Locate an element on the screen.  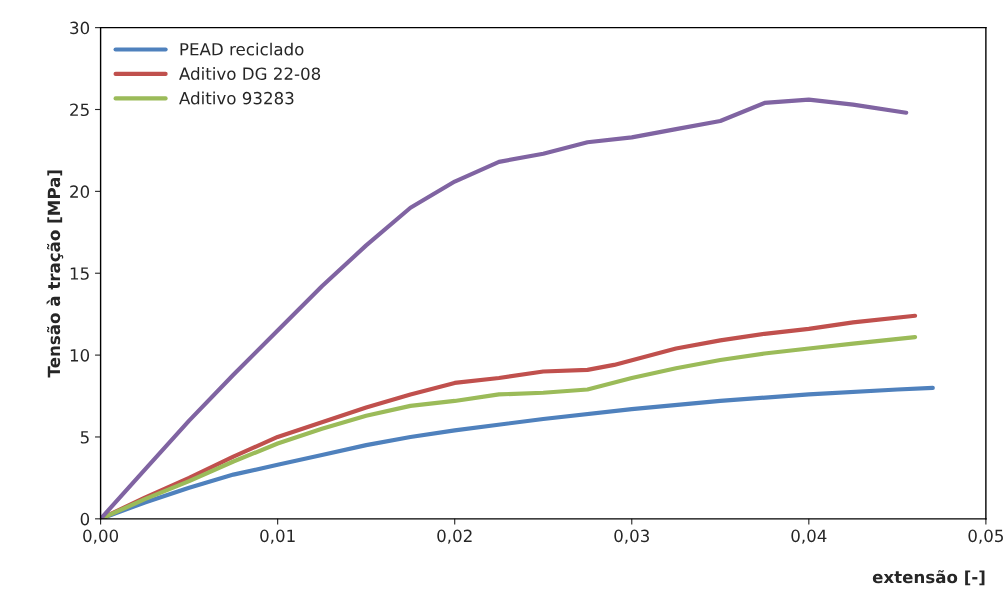
x-tick-label: 0,04 is located at coordinates (809, 536).